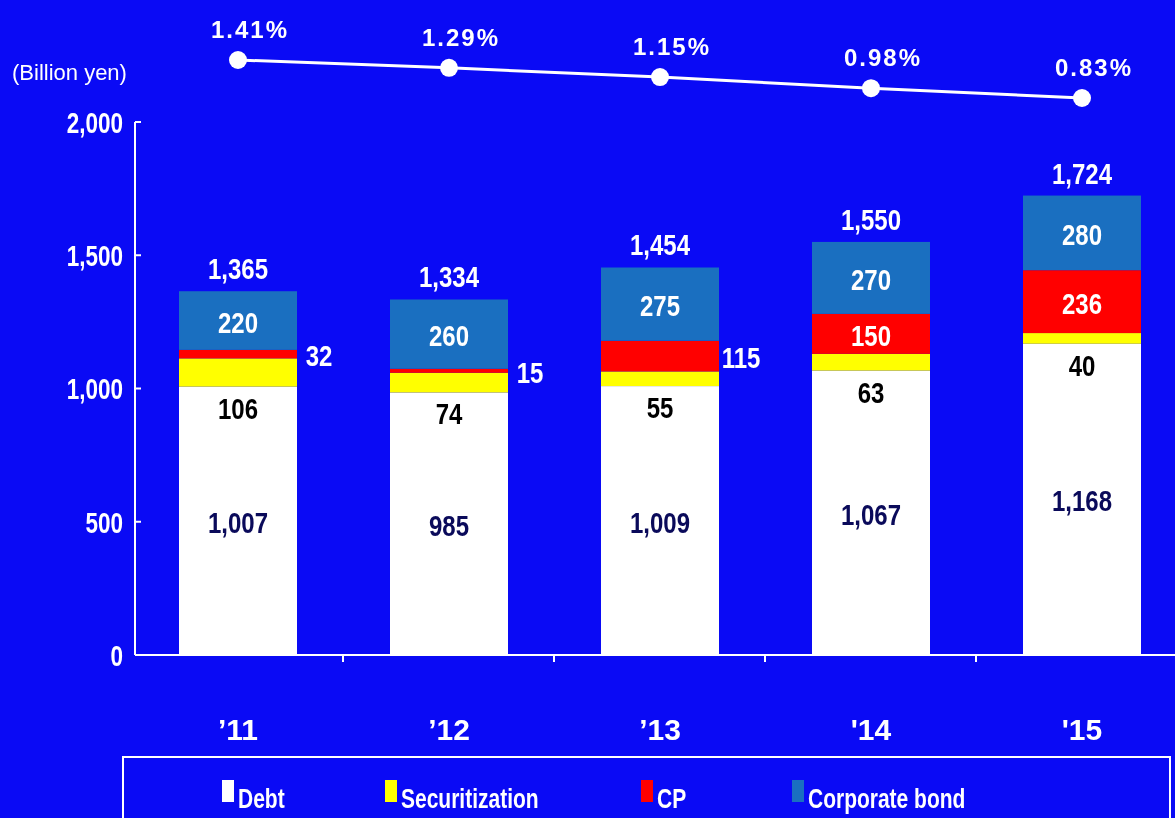 Image resolution: width=1175 pixels, height=818 pixels. What do you see at coordinates (871, 392) in the screenshot?
I see `data-label: 63` at bounding box center [871, 392].